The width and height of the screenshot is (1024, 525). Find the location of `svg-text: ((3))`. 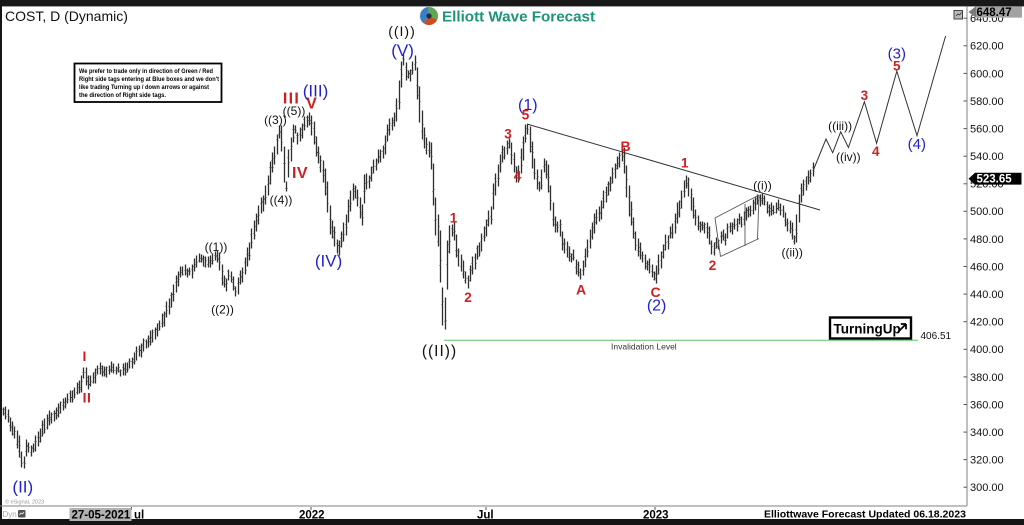

svg-text: ((3)) is located at coordinates (275, 120).